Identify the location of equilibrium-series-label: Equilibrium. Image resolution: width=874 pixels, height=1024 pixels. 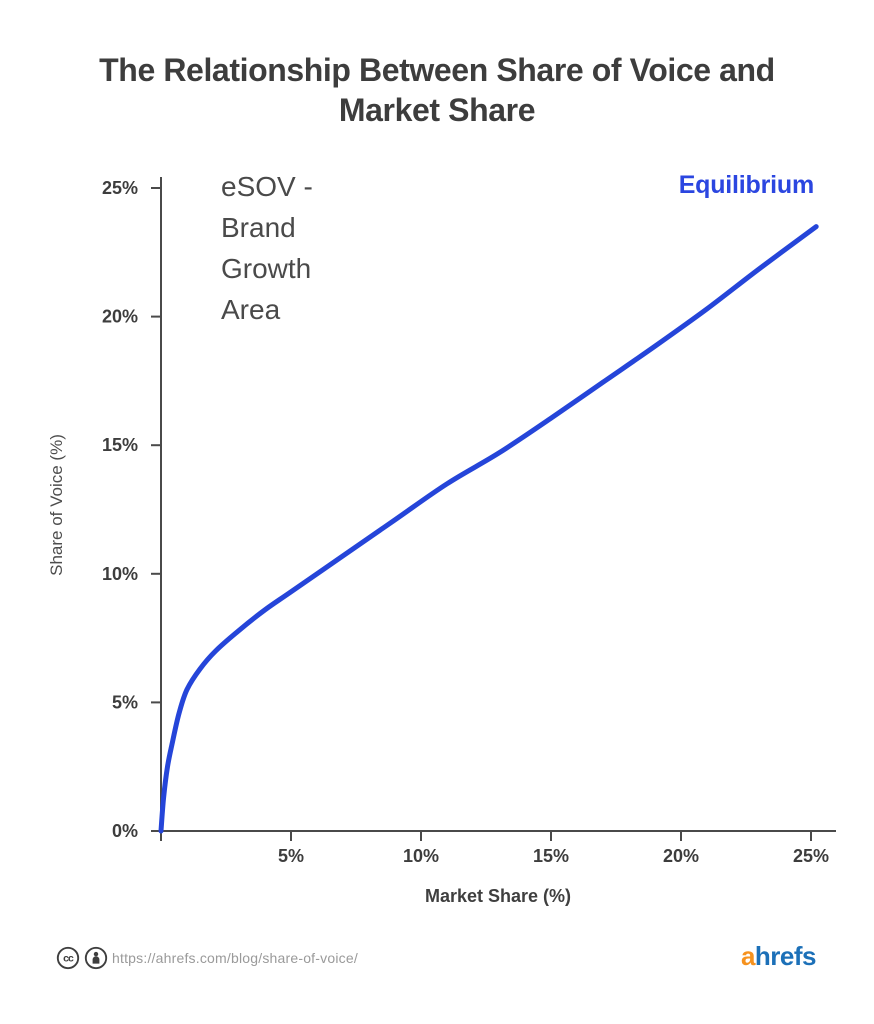
(746, 185).